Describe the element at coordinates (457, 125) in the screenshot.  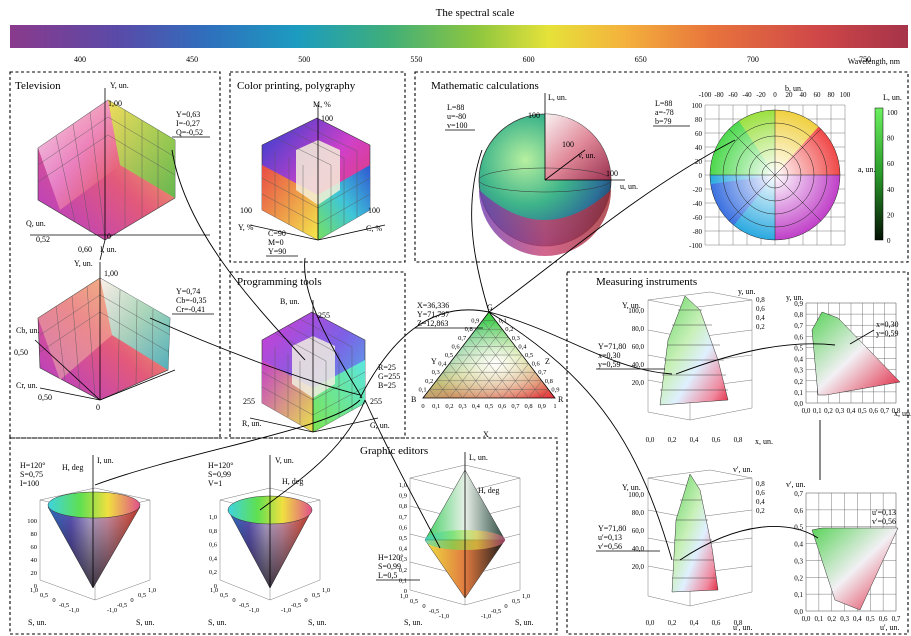
I see `lab-annot-v: v=100` at that location.